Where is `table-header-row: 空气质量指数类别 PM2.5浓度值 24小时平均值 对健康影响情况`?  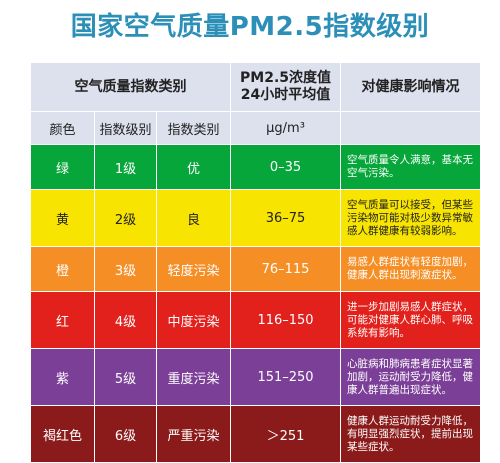 table-header-row: 空气质量指数类别 PM2.5浓度值 24小时平均值 对健康影响情况 is located at coordinates (255, 87).